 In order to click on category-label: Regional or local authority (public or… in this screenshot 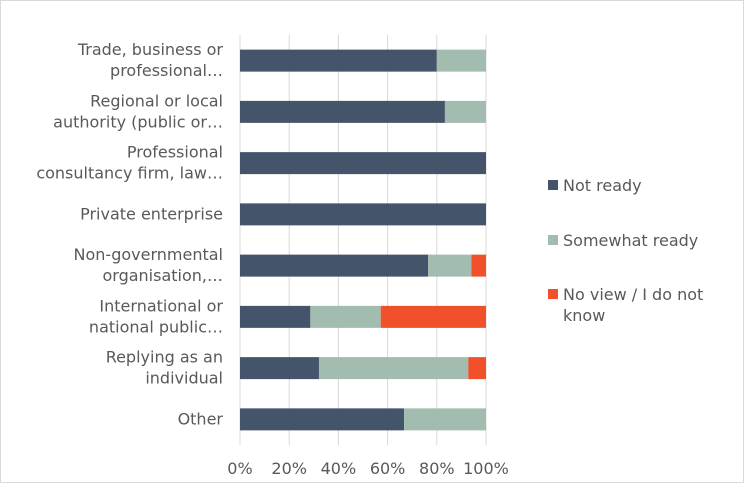, I will do `click(138, 111)`.